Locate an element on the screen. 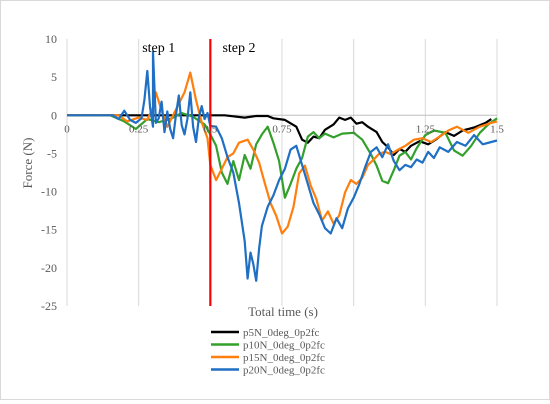 The image size is (550, 404). x-axis-label: Total time (s) is located at coordinates (283, 311).